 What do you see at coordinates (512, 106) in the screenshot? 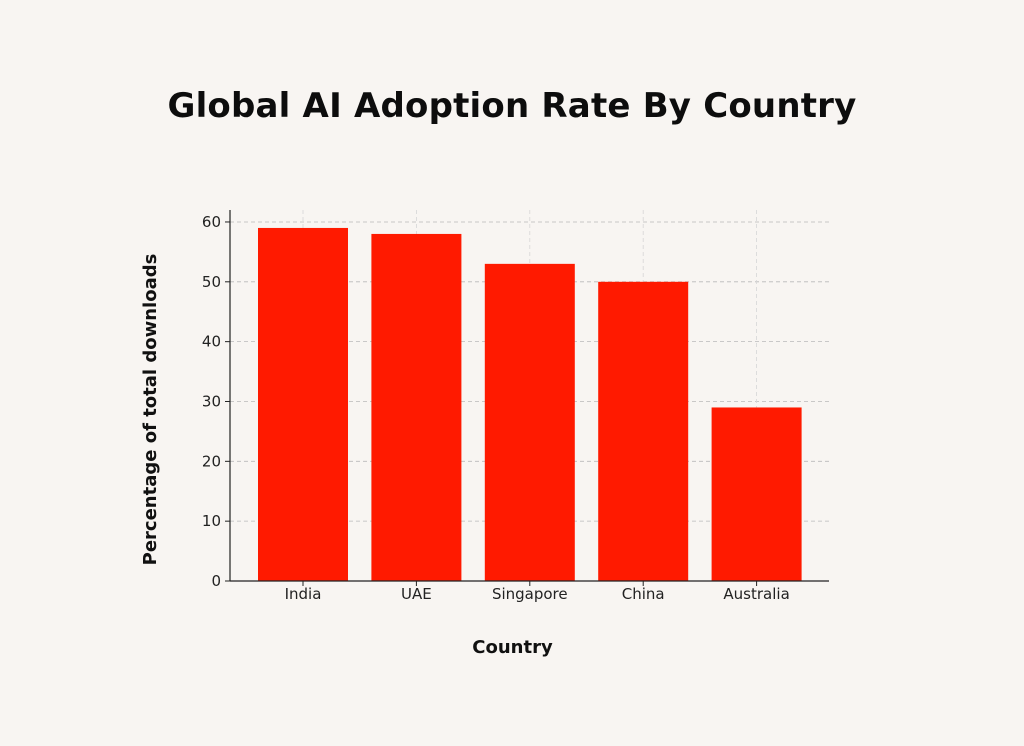
I see `chart-title: Global AI Adoption Rate By Country` at bounding box center [512, 106].